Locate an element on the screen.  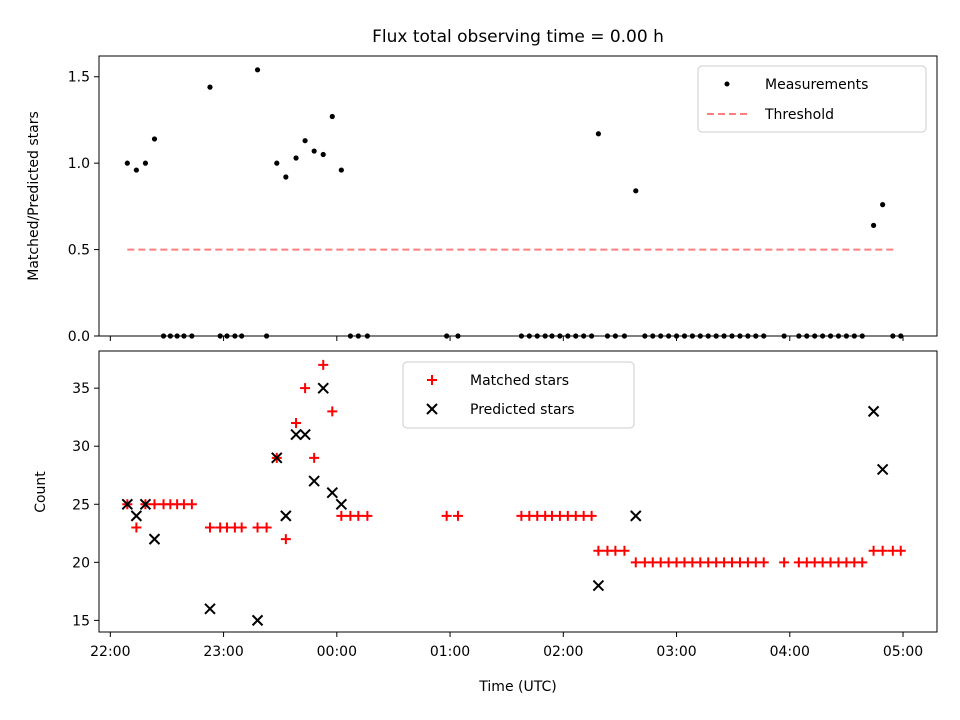
star-count-x-tick-label: 00:00 is located at coordinates (337, 652).